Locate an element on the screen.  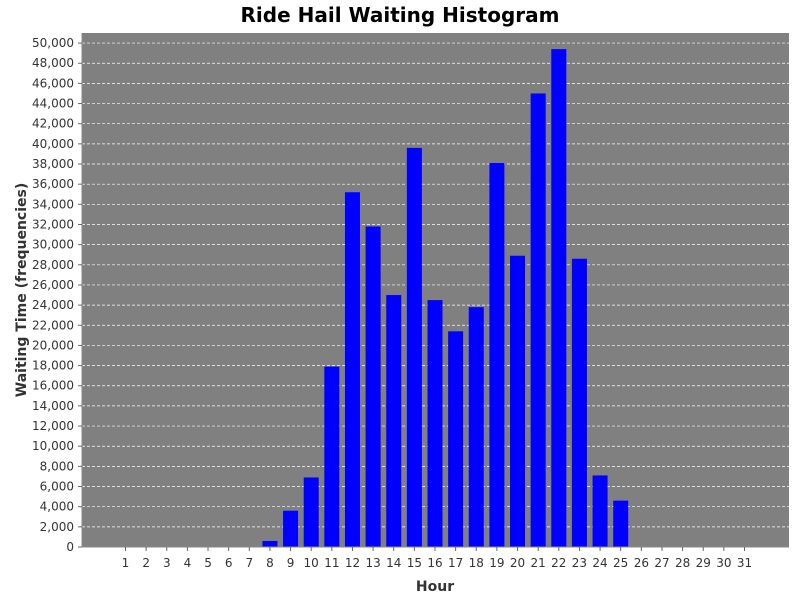
y-tick-label: 14,000 is located at coordinates (53, 406).